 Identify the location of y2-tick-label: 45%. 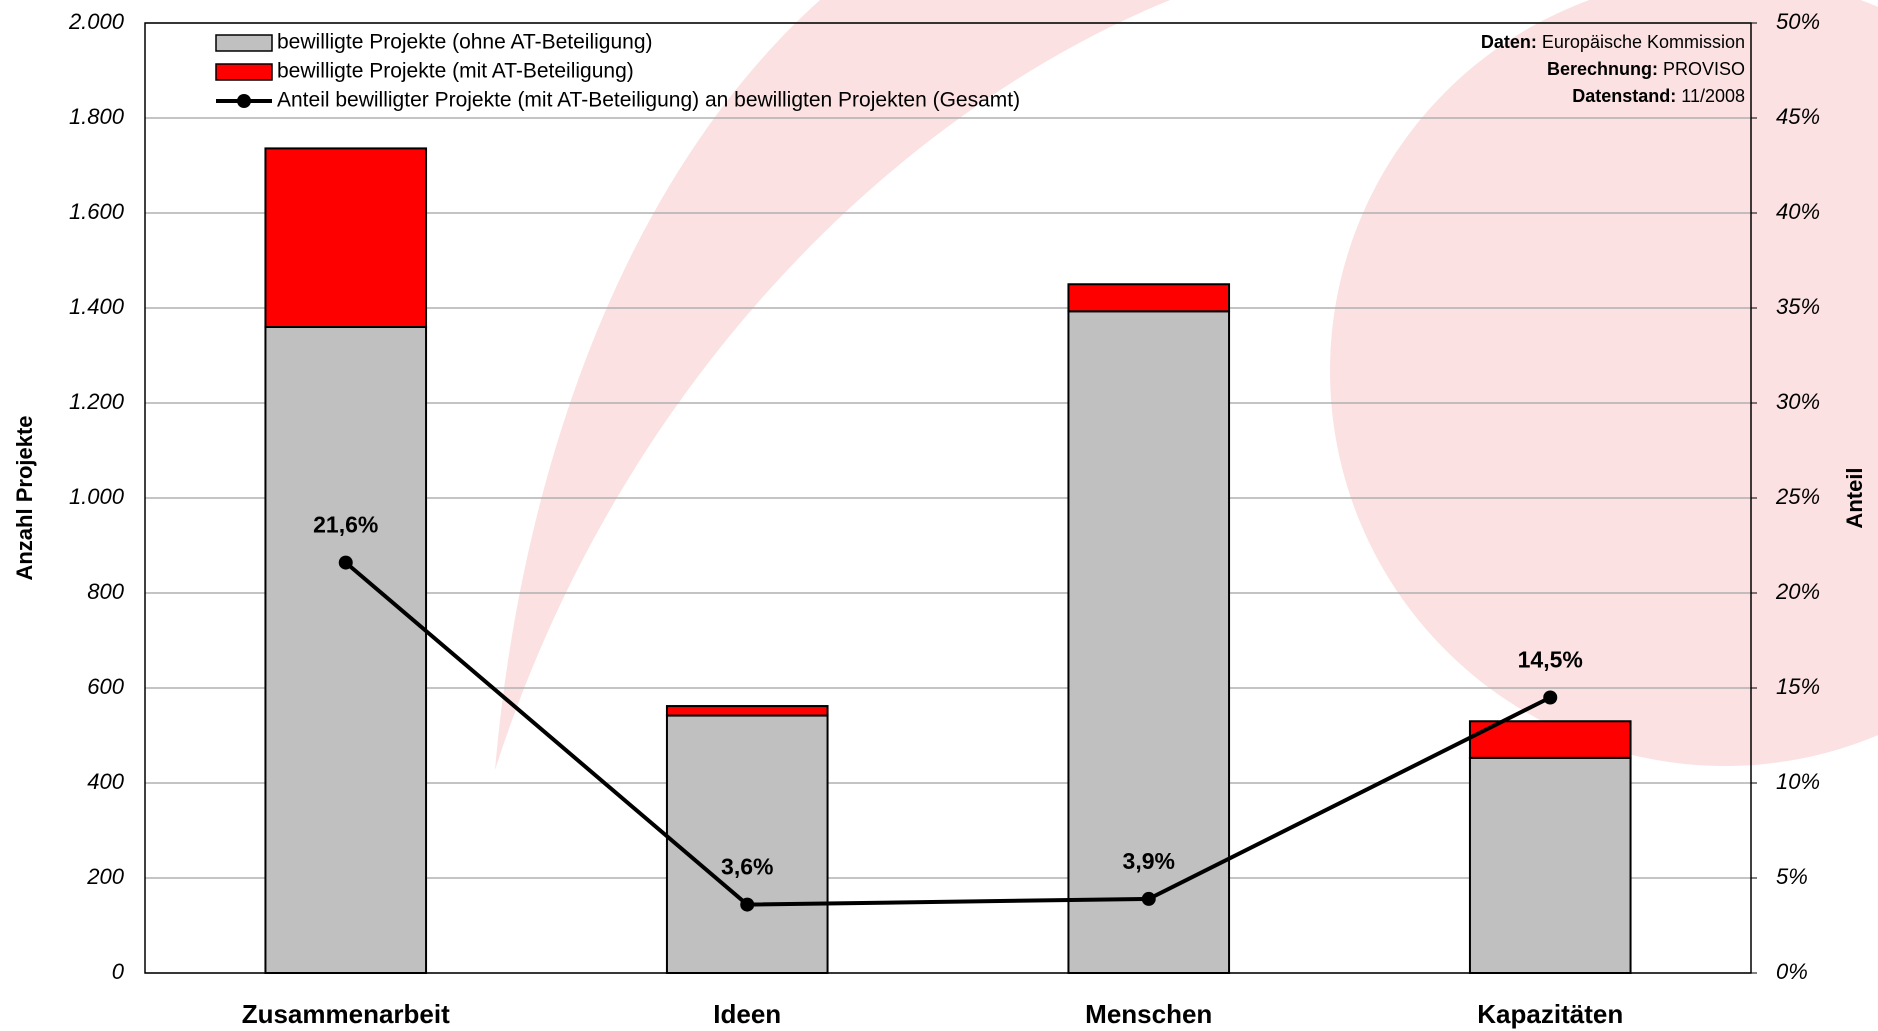
(1798, 116).